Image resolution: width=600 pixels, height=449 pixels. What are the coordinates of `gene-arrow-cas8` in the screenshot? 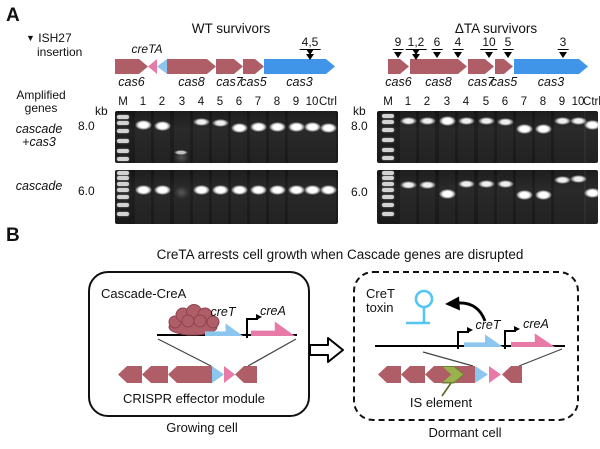 It's located at (438, 66).